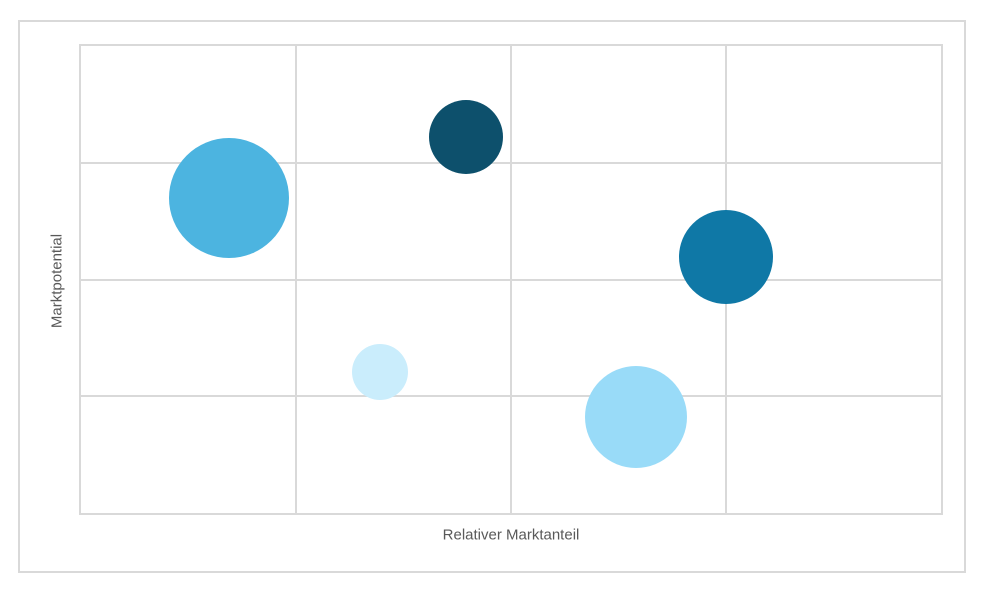  What do you see at coordinates (511, 535) in the screenshot?
I see `x-axis-label: Relativer Marktanteil` at bounding box center [511, 535].